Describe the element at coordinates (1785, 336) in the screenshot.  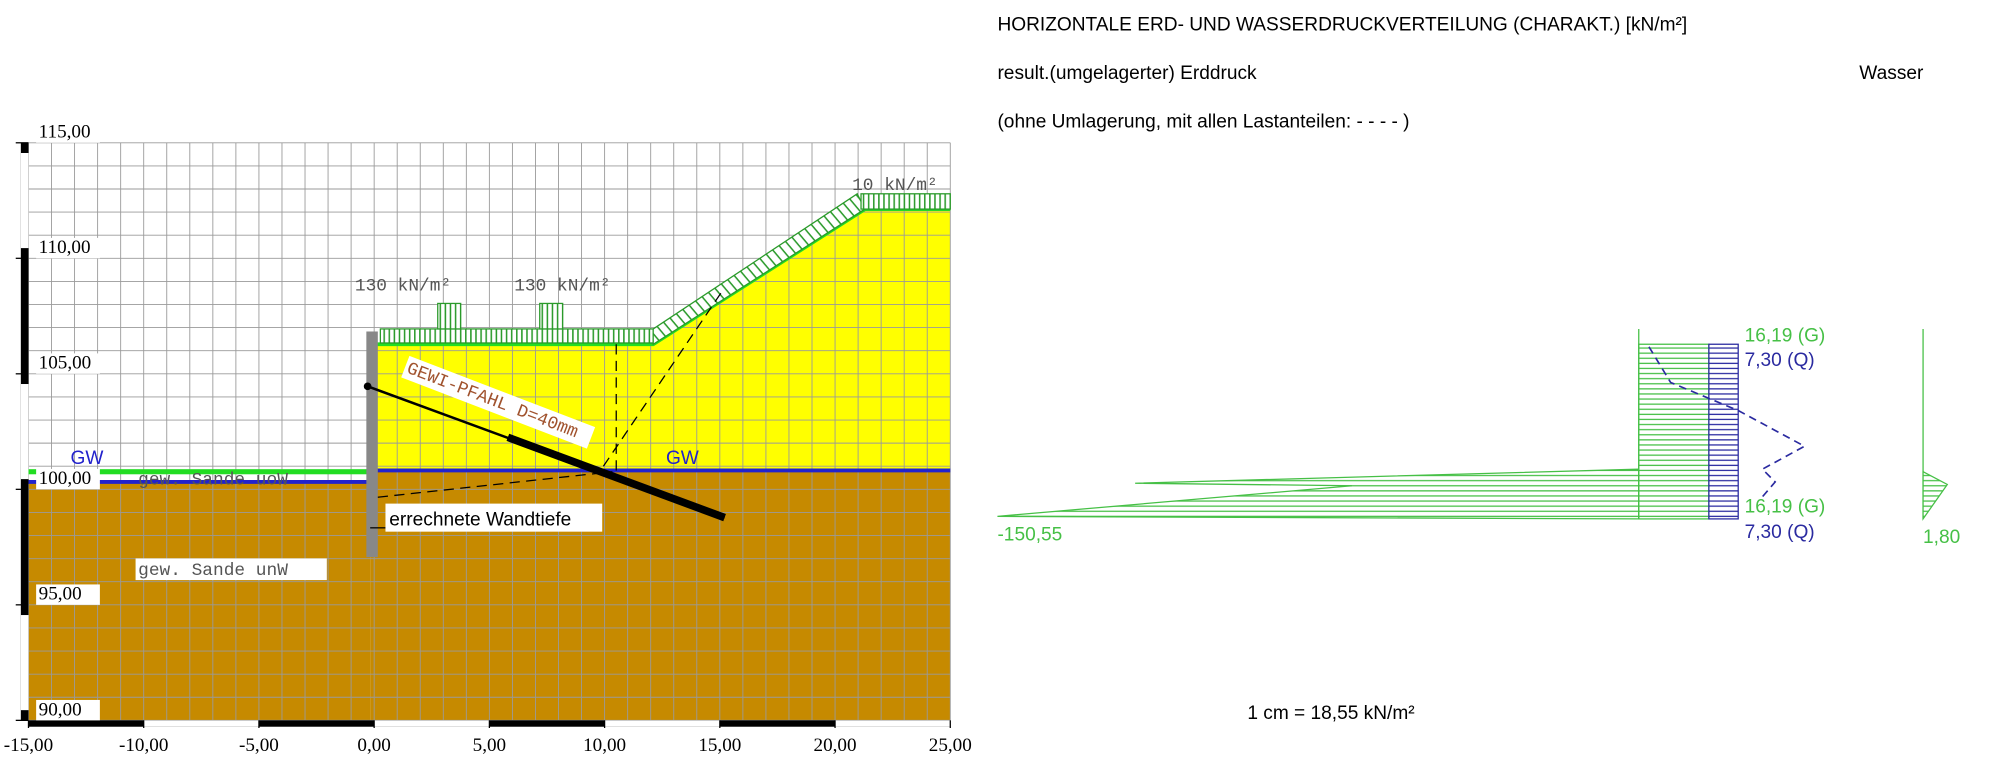
I see `top-g-label: 16,19 (G)` at that location.